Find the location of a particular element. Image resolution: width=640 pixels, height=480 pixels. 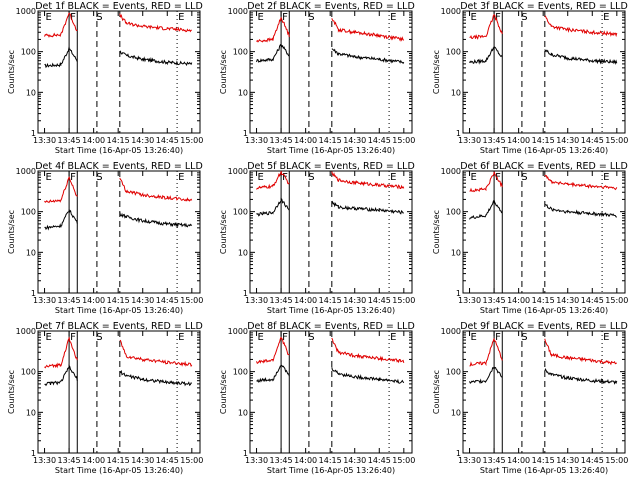

panel-title: Det 3f BLACK = Events, RED = LLD is located at coordinates (544, 6).